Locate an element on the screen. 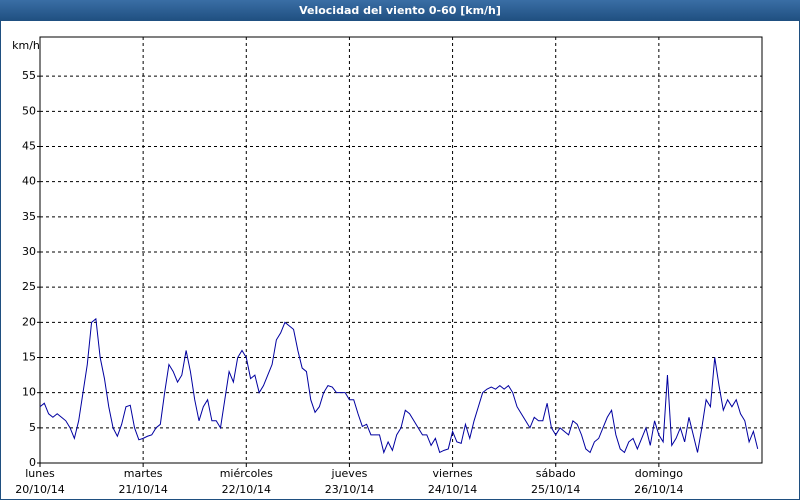 This screenshot has width=800, height=504. y-tick-label: 15 is located at coordinates (29, 357).